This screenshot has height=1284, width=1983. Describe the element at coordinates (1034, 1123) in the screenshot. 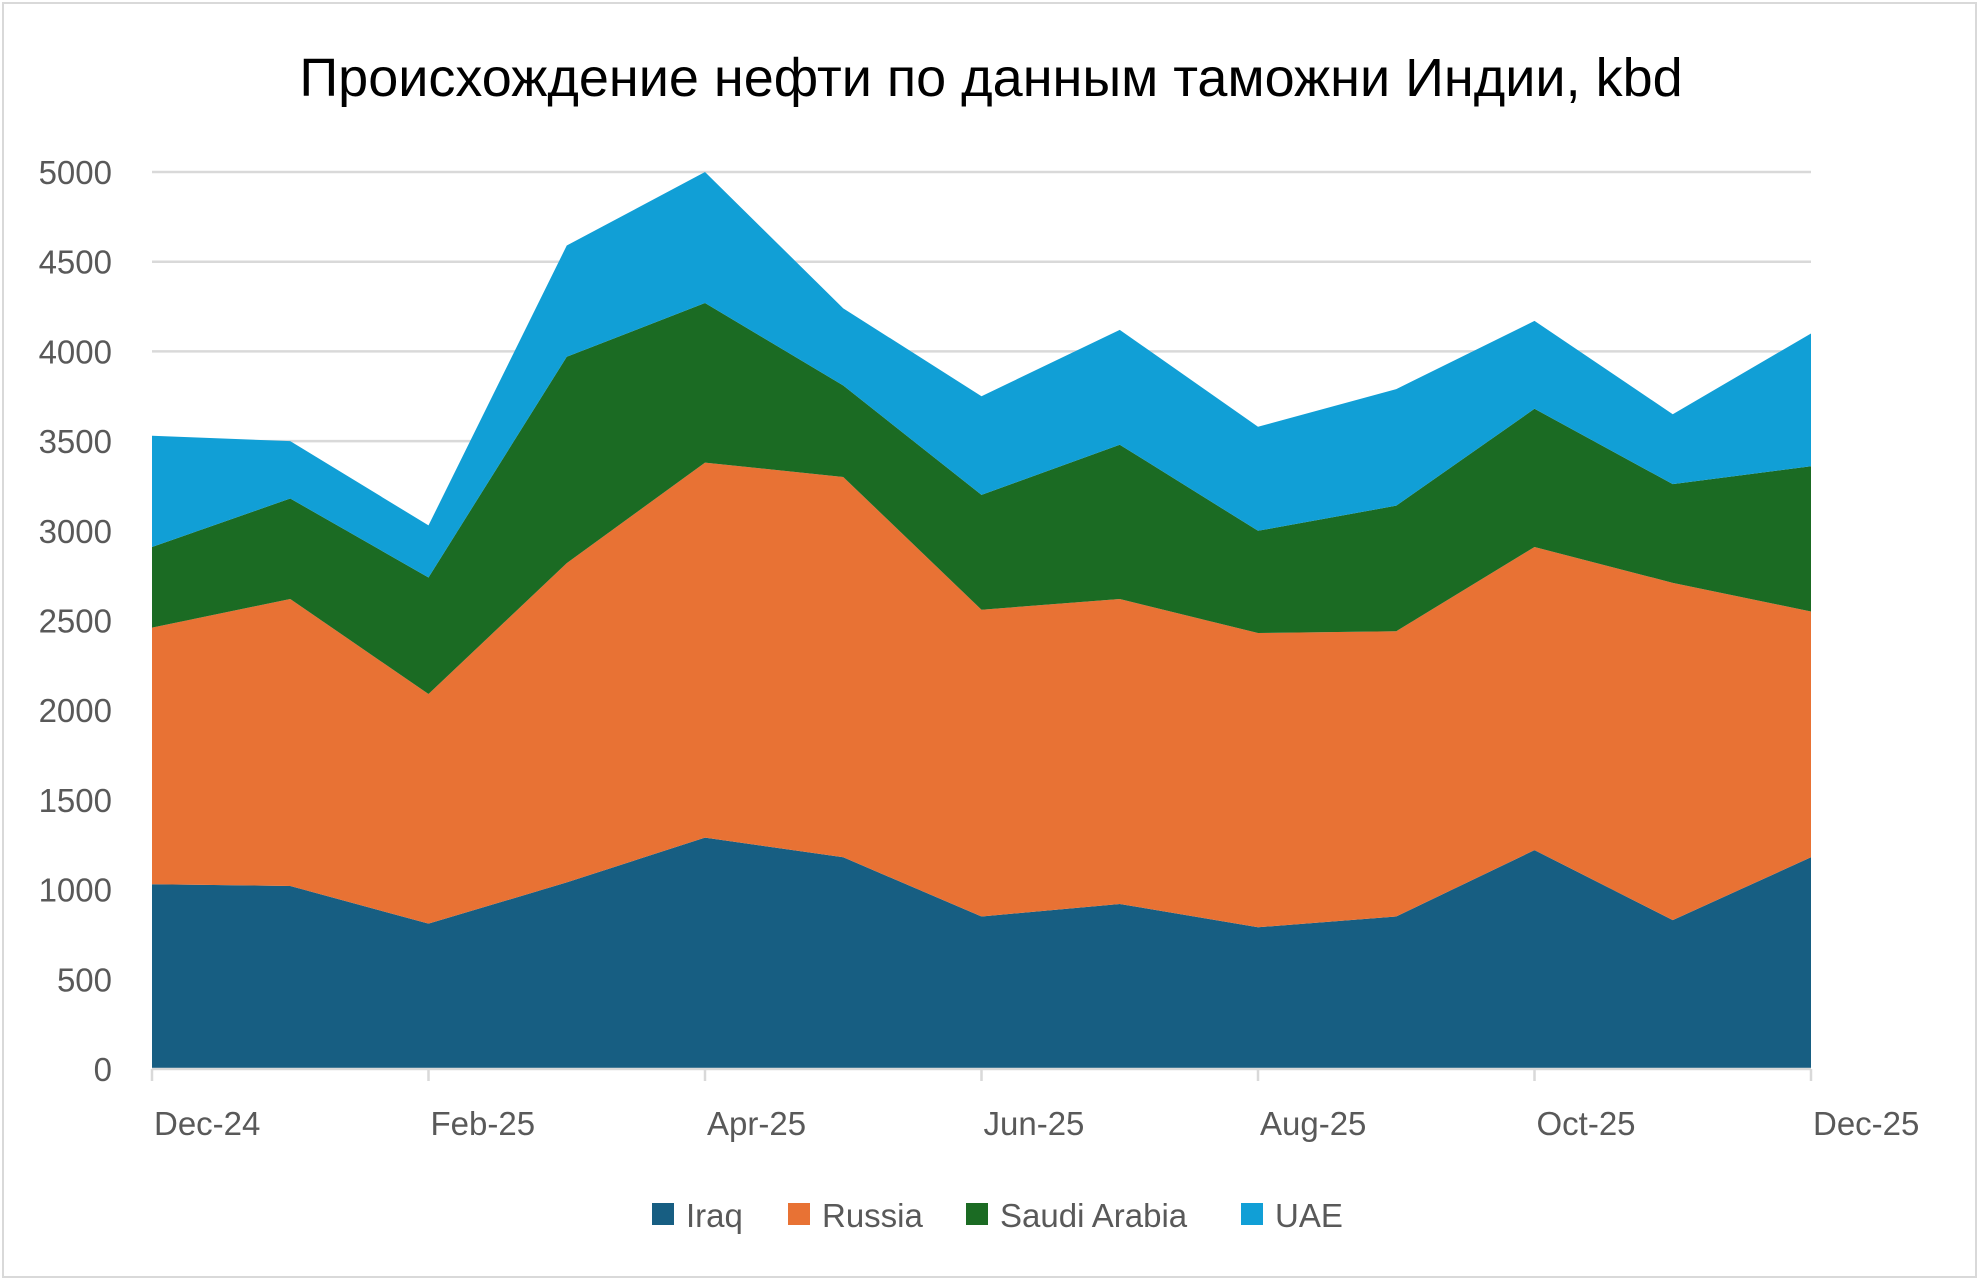

I see `x-tick-label: Jun-25` at that location.